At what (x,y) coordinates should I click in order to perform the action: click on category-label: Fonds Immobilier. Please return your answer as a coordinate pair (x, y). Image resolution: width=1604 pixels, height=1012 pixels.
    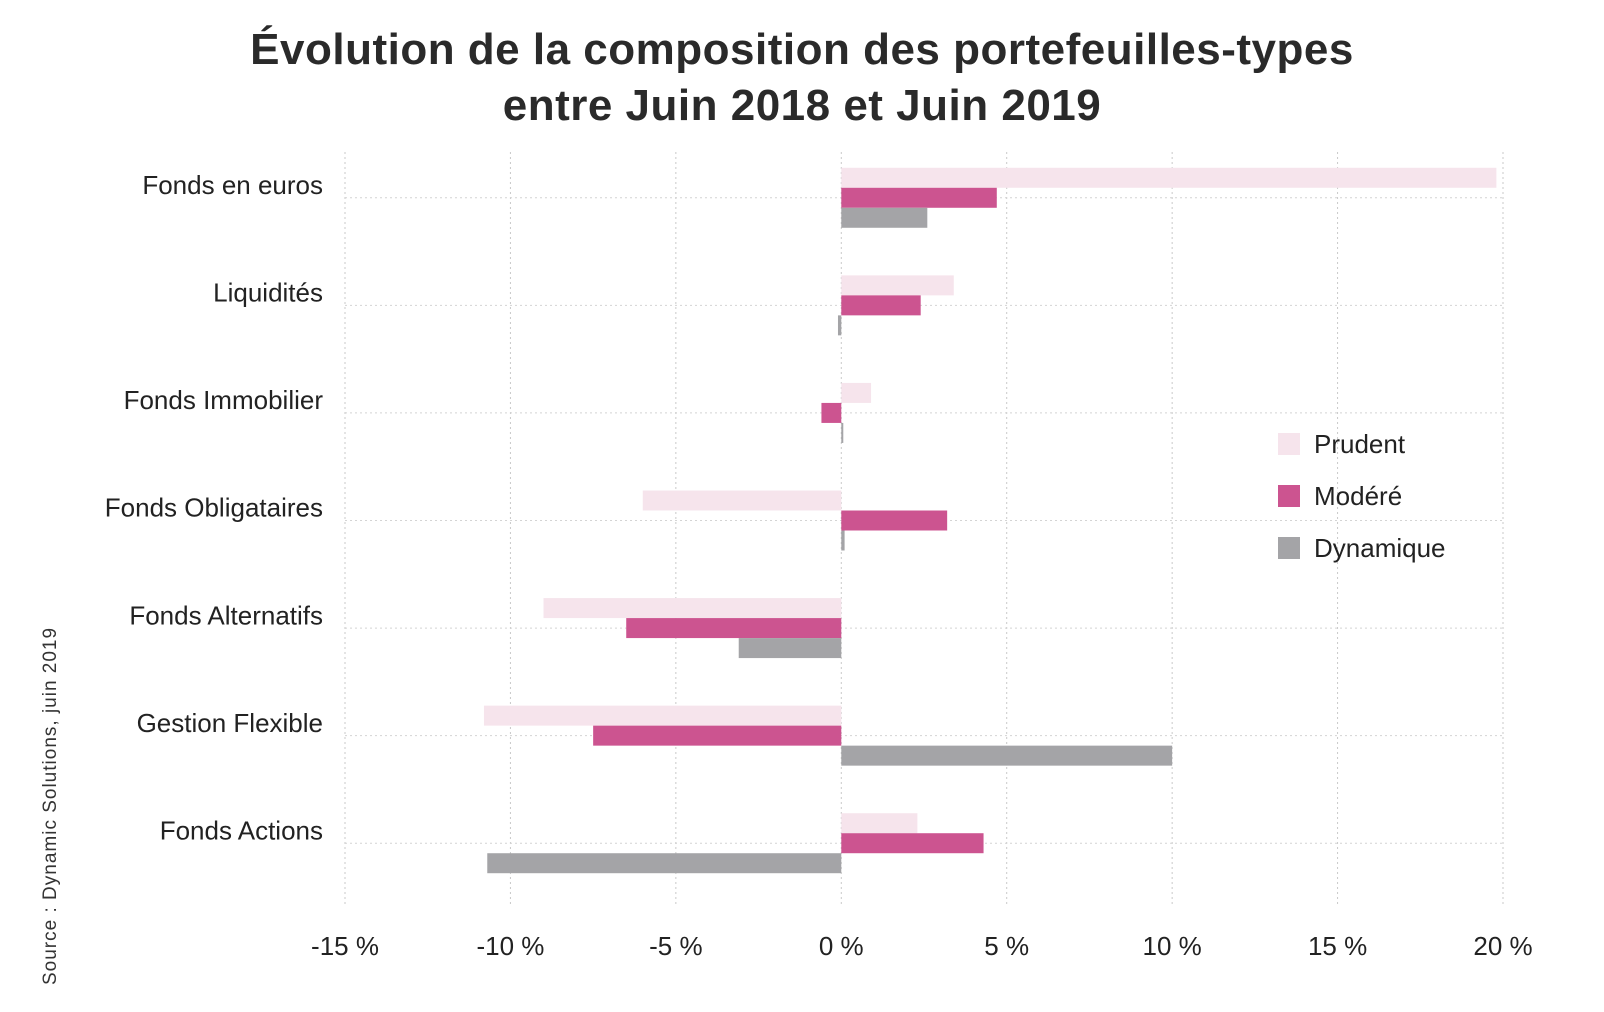
    Looking at the image, I should click on (224, 400).